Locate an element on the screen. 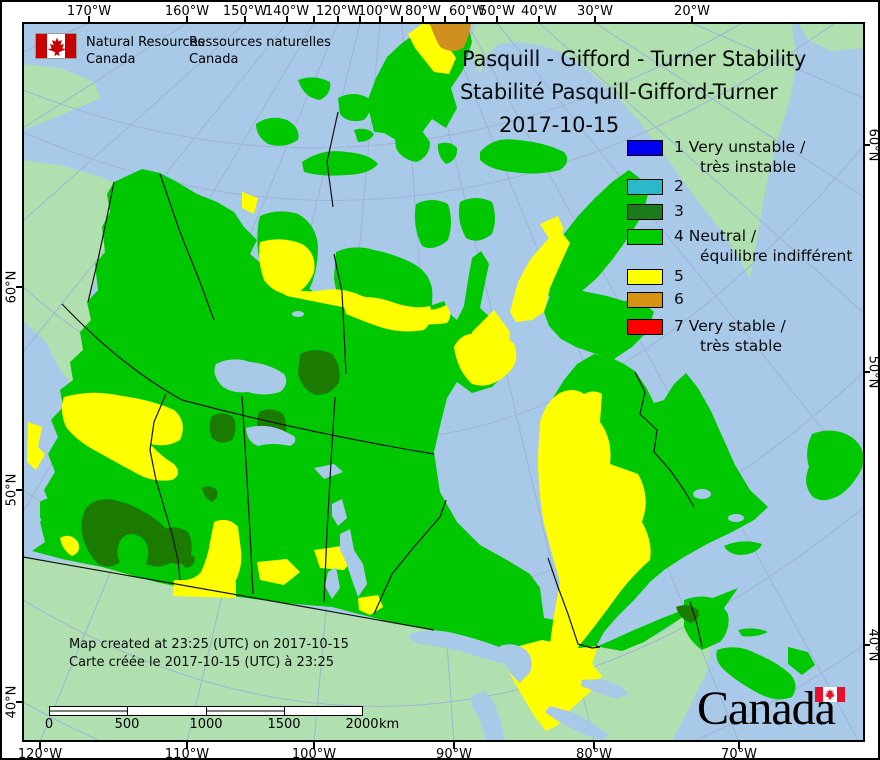 The height and width of the screenshot is (760, 880). newfoundland-island is located at coordinates (835, 465).